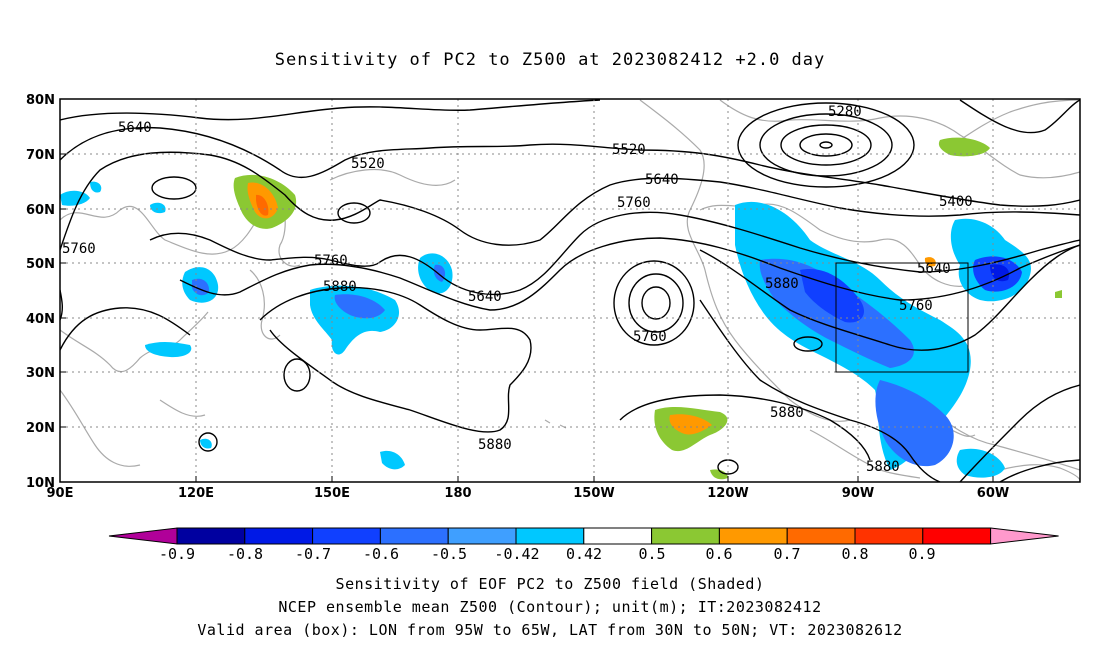  What do you see at coordinates (921, 554) in the screenshot?
I see `colorbar-label: 0.9` at bounding box center [921, 554].